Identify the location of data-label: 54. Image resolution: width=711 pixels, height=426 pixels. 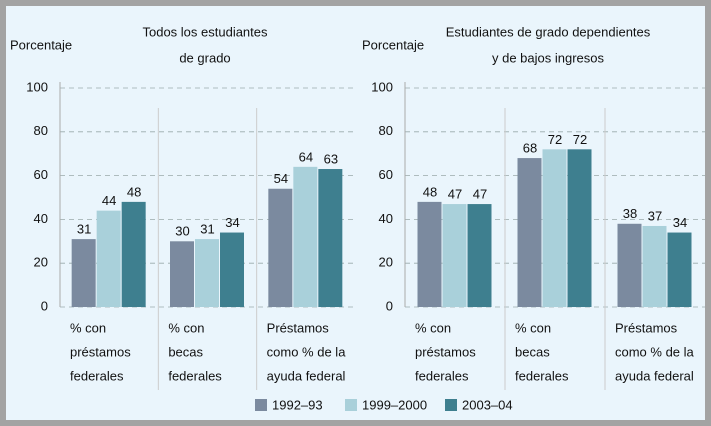
(281, 178).